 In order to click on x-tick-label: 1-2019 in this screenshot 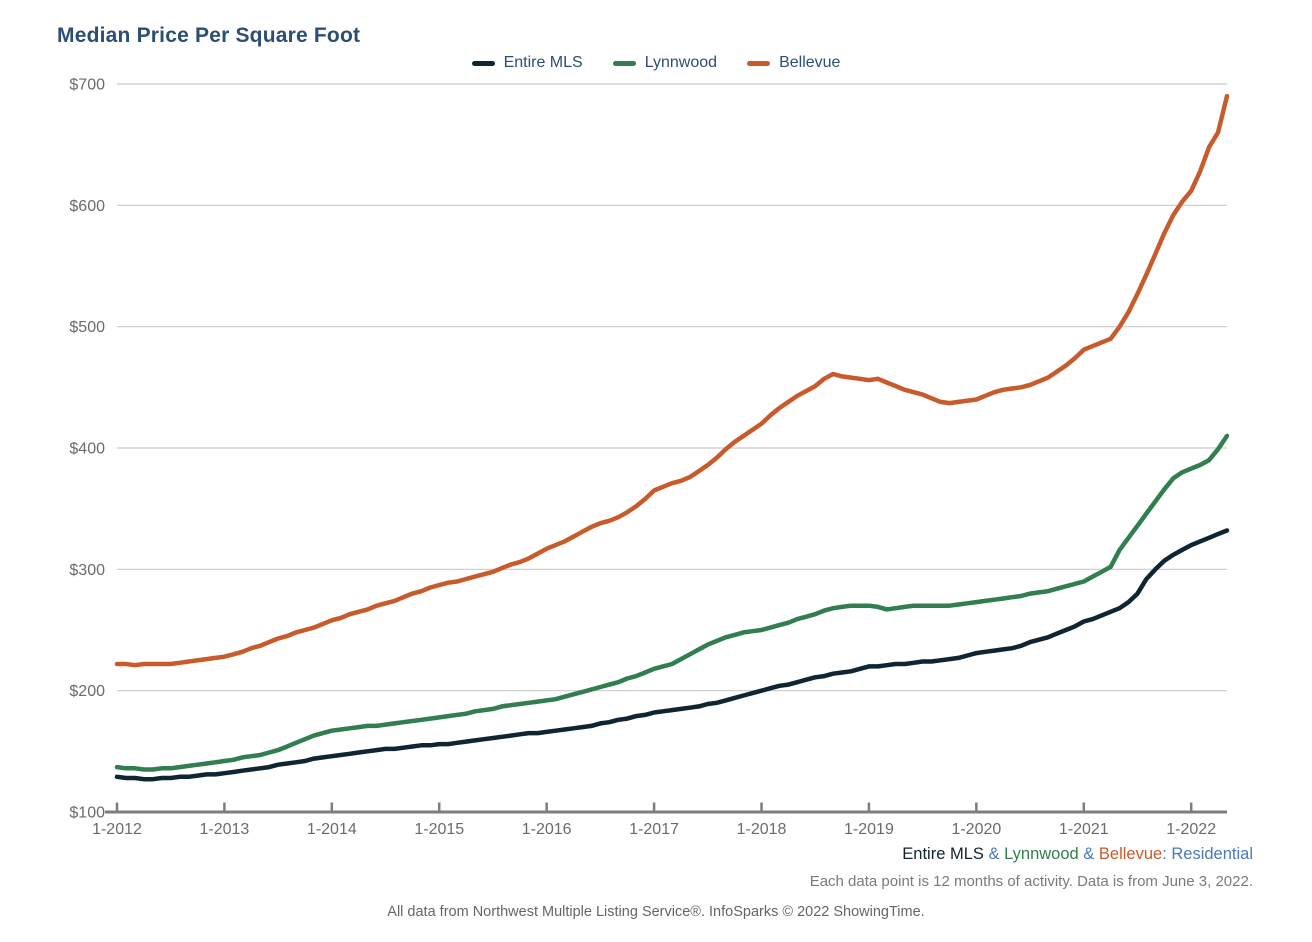, I will do `click(869, 829)`.